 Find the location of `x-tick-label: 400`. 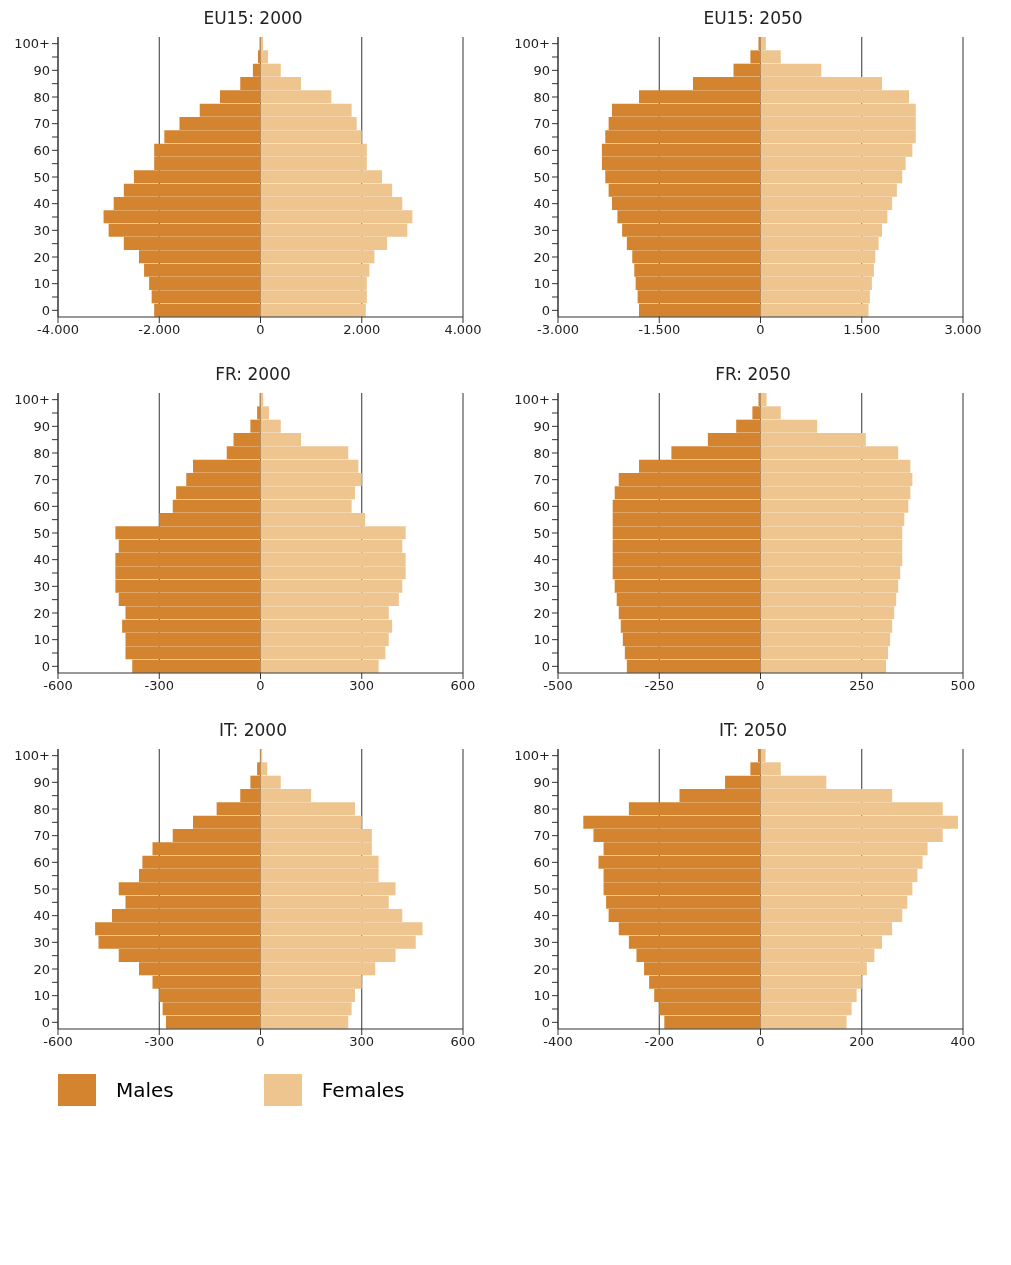

x-tick-label: 400 is located at coordinates (963, 1042).